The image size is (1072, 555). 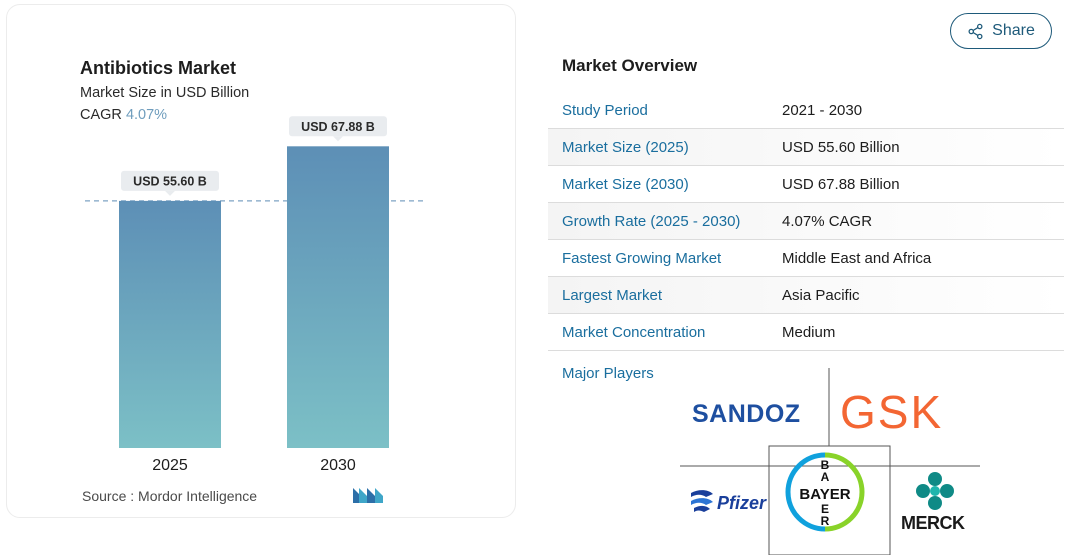 I want to click on share-label: Share, so click(x=1013, y=30).